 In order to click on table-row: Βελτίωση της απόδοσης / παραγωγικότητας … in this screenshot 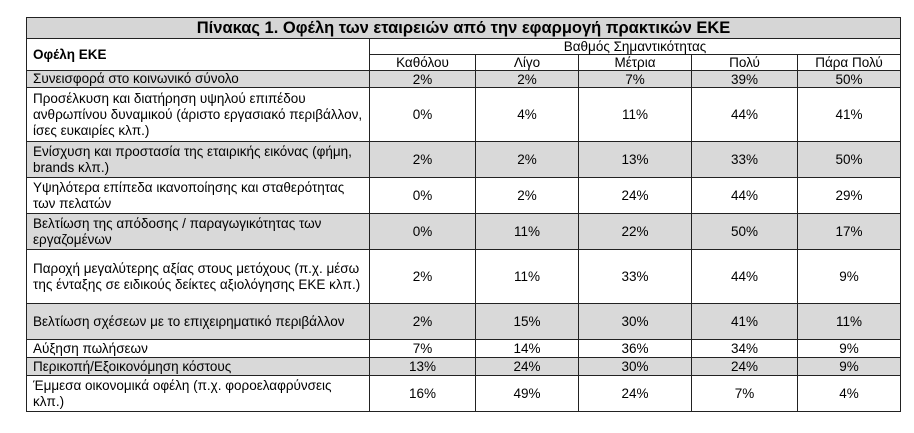, I will do `click(464, 231)`.